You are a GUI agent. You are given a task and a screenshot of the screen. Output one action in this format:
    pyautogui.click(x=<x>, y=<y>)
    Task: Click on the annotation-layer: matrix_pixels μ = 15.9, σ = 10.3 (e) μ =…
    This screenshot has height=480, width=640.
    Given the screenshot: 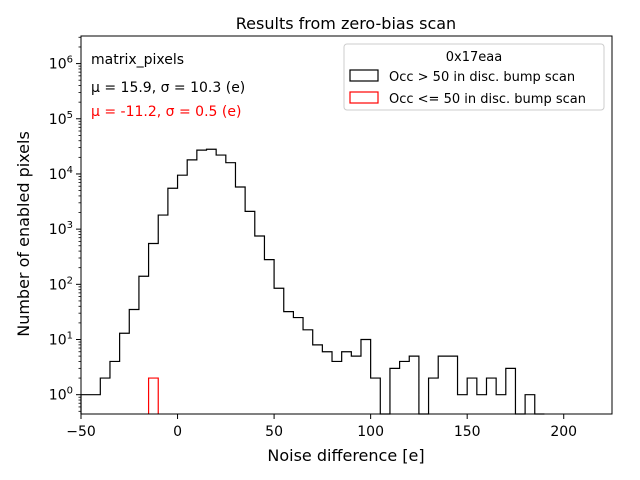 What is the action you would take?
    pyautogui.click(x=168, y=86)
    